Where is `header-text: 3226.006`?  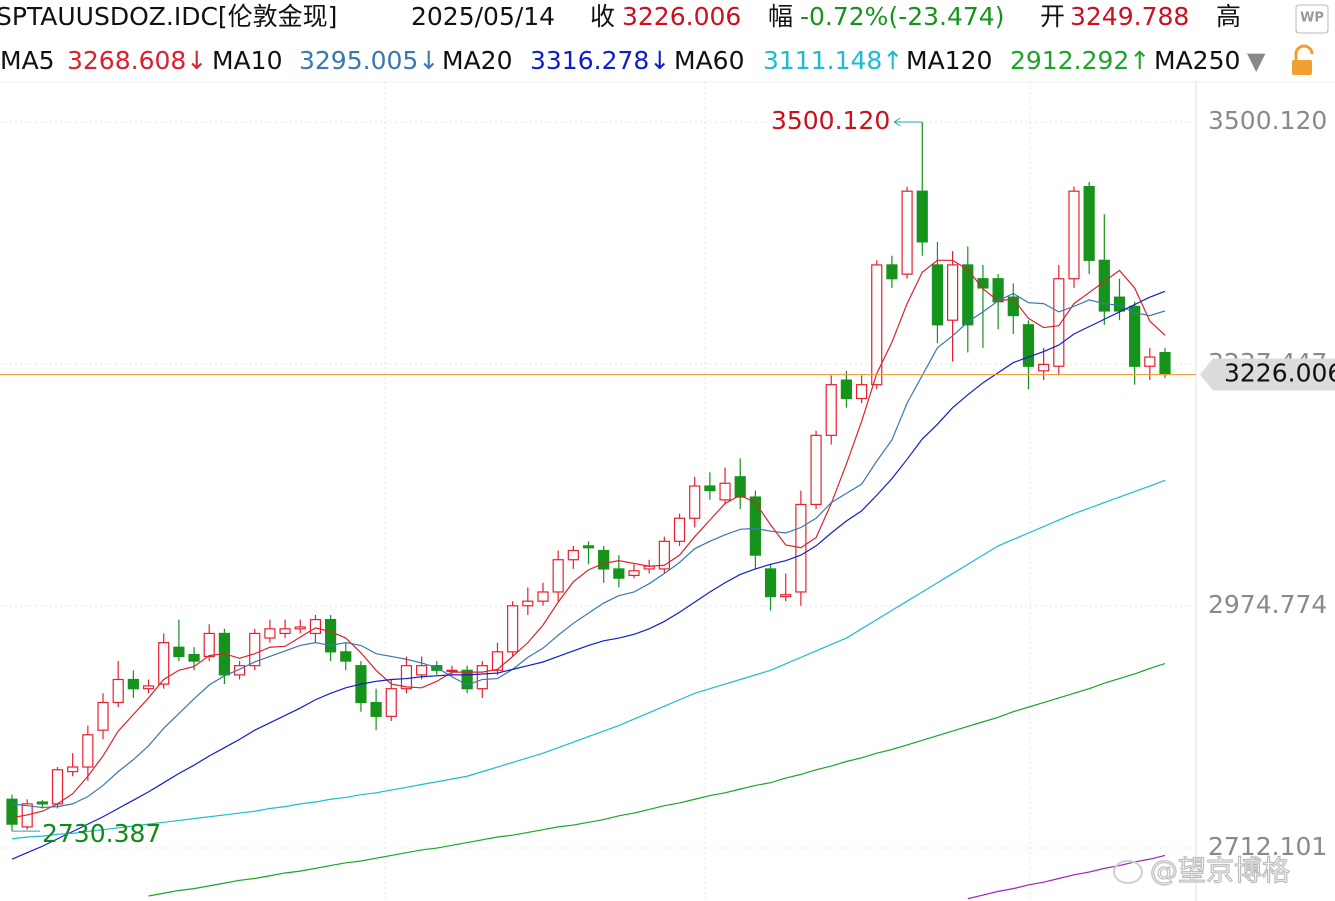 header-text: 3226.006 is located at coordinates (681, 16).